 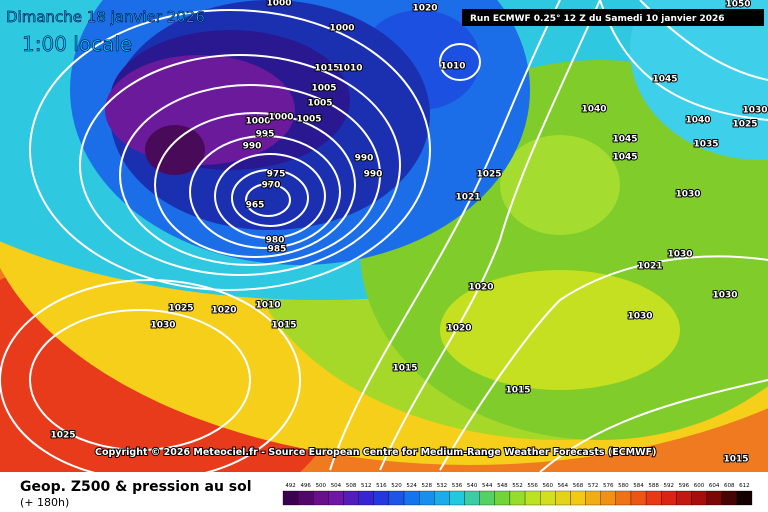 I want to click on scale-label: 572, so click(x=593, y=486).